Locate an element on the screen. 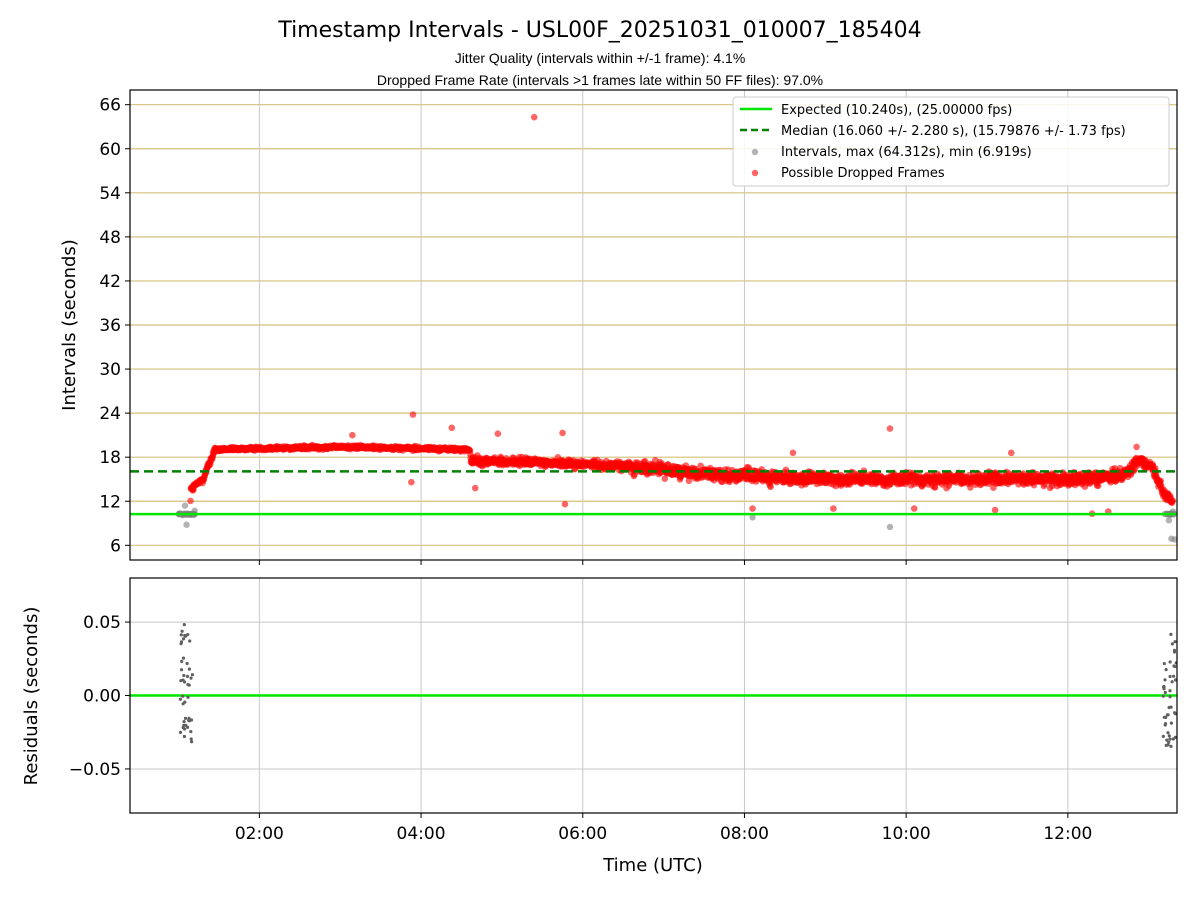 This screenshot has width=1200, height=900. intervals-y-tick-label: 24 is located at coordinates (110, 414).